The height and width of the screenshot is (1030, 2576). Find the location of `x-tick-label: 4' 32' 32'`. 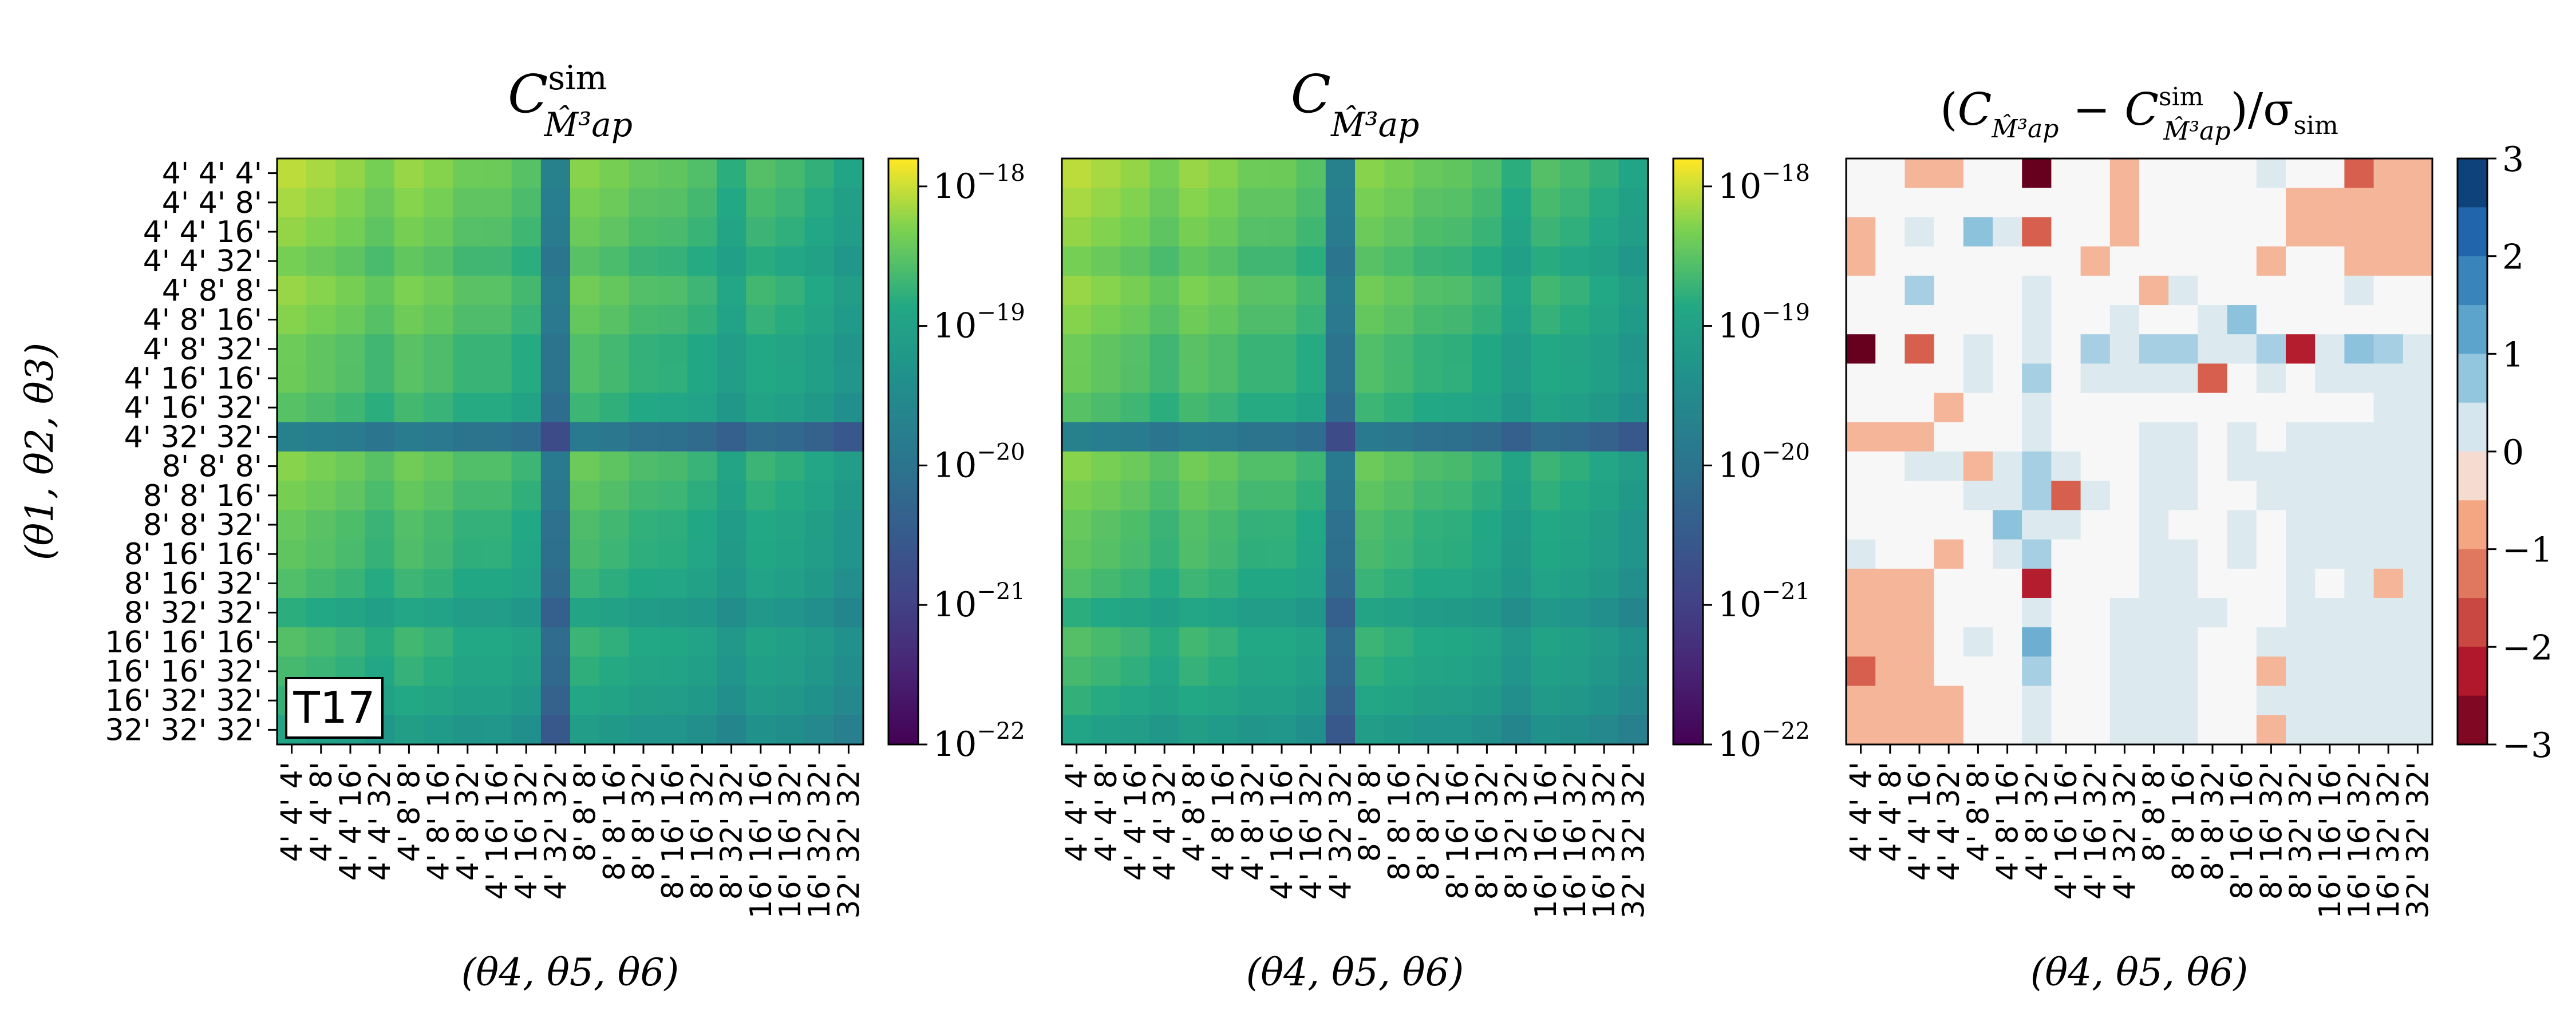

x-tick-label: 4' 32' 32' is located at coordinates (1340, 831).